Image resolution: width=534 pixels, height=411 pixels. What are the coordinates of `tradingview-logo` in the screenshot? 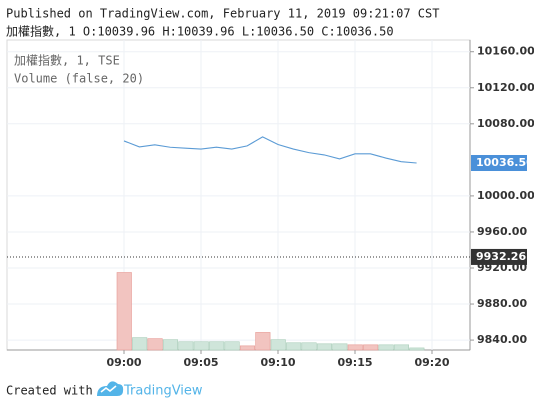 It's located at (110, 388).